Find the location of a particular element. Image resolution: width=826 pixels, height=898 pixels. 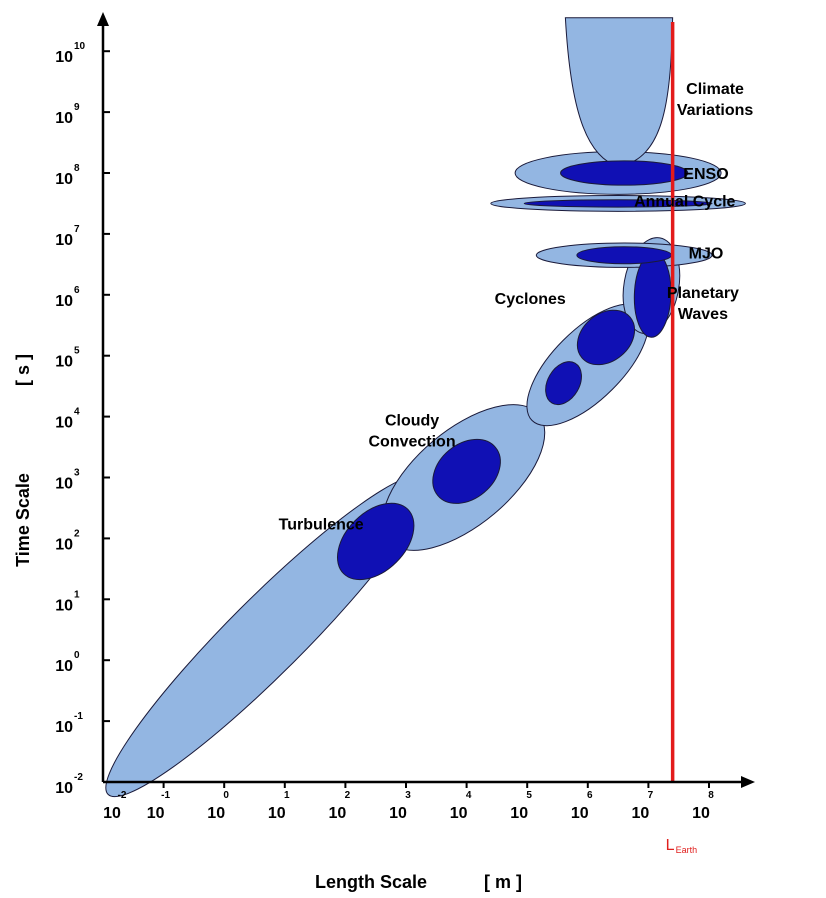

y-axis-unit: [ s ] is located at coordinates (23, 370).